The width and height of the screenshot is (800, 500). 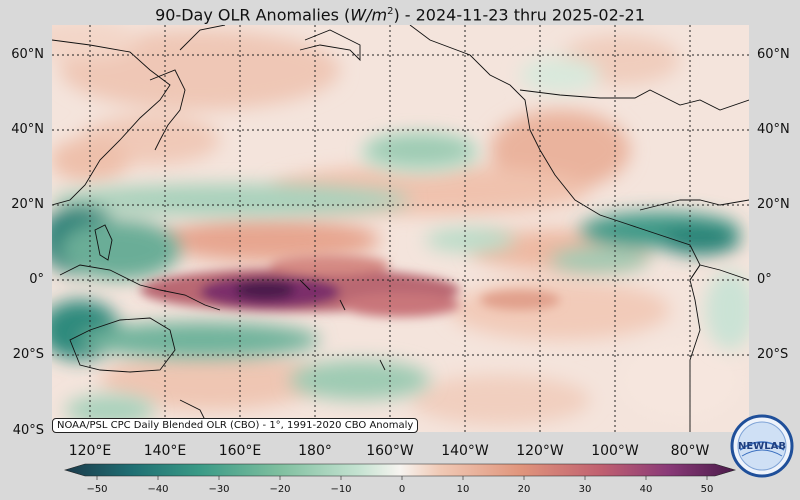 I want to click on colorbar-tick-label: −10, so click(x=341, y=489).